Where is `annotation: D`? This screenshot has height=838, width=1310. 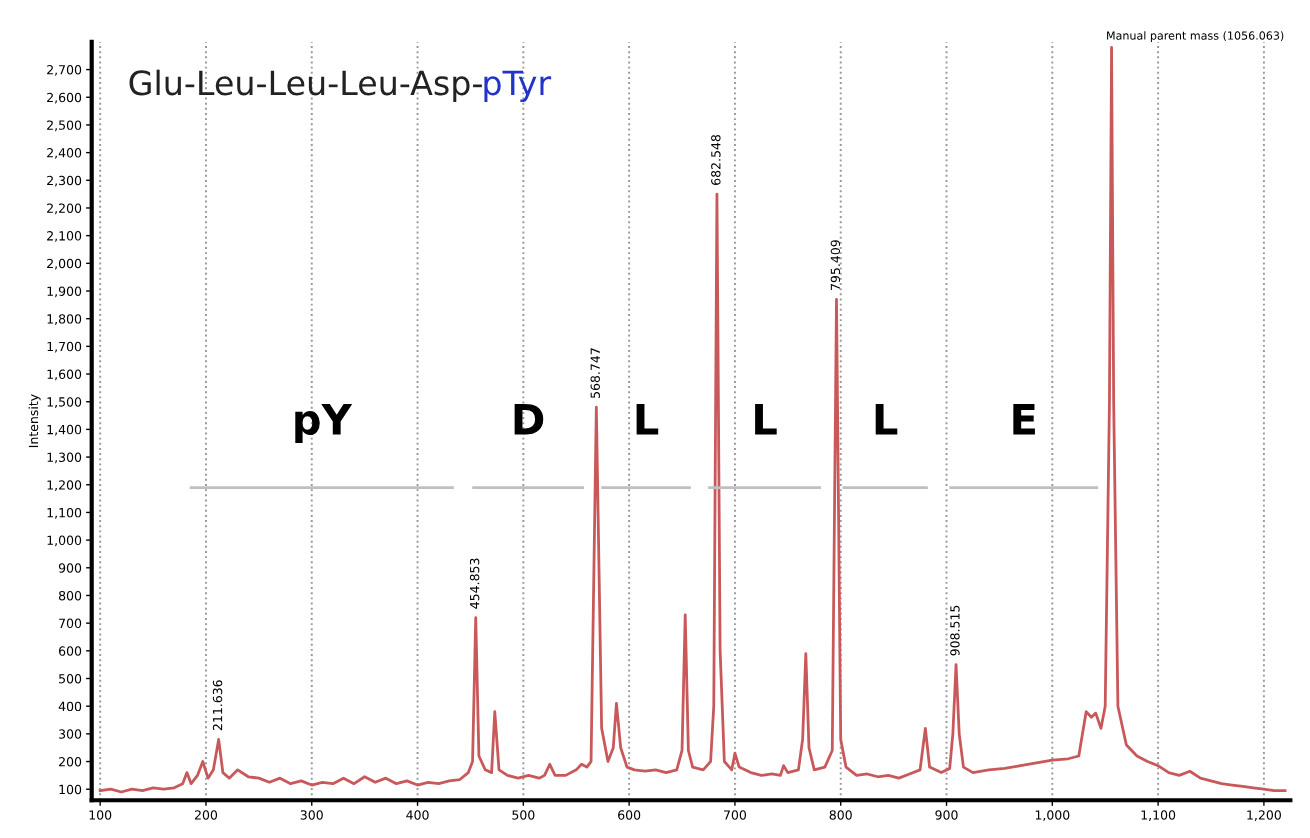 annotation: D is located at coordinates (529, 419).